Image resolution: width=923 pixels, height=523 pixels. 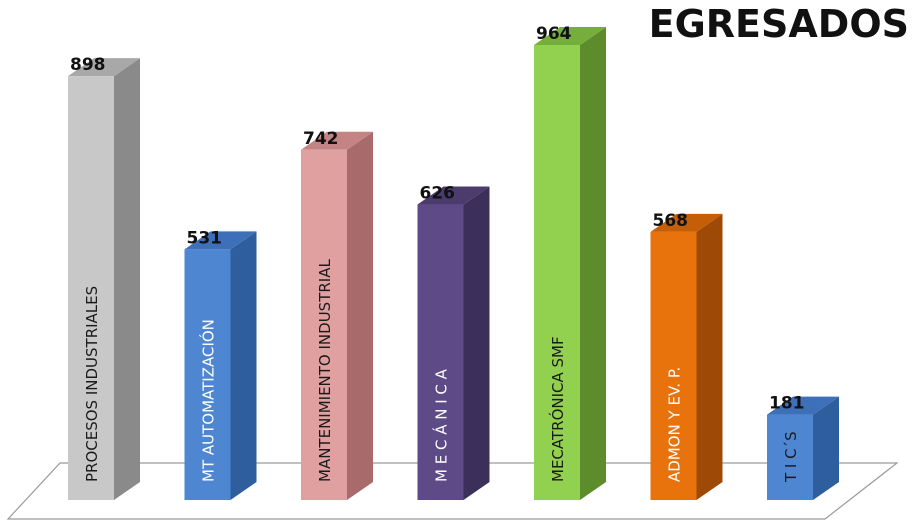 What do you see at coordinates (787, 404) in the screenshot?
I see `bar-value-label: 181` at bounding box center [787, 404].